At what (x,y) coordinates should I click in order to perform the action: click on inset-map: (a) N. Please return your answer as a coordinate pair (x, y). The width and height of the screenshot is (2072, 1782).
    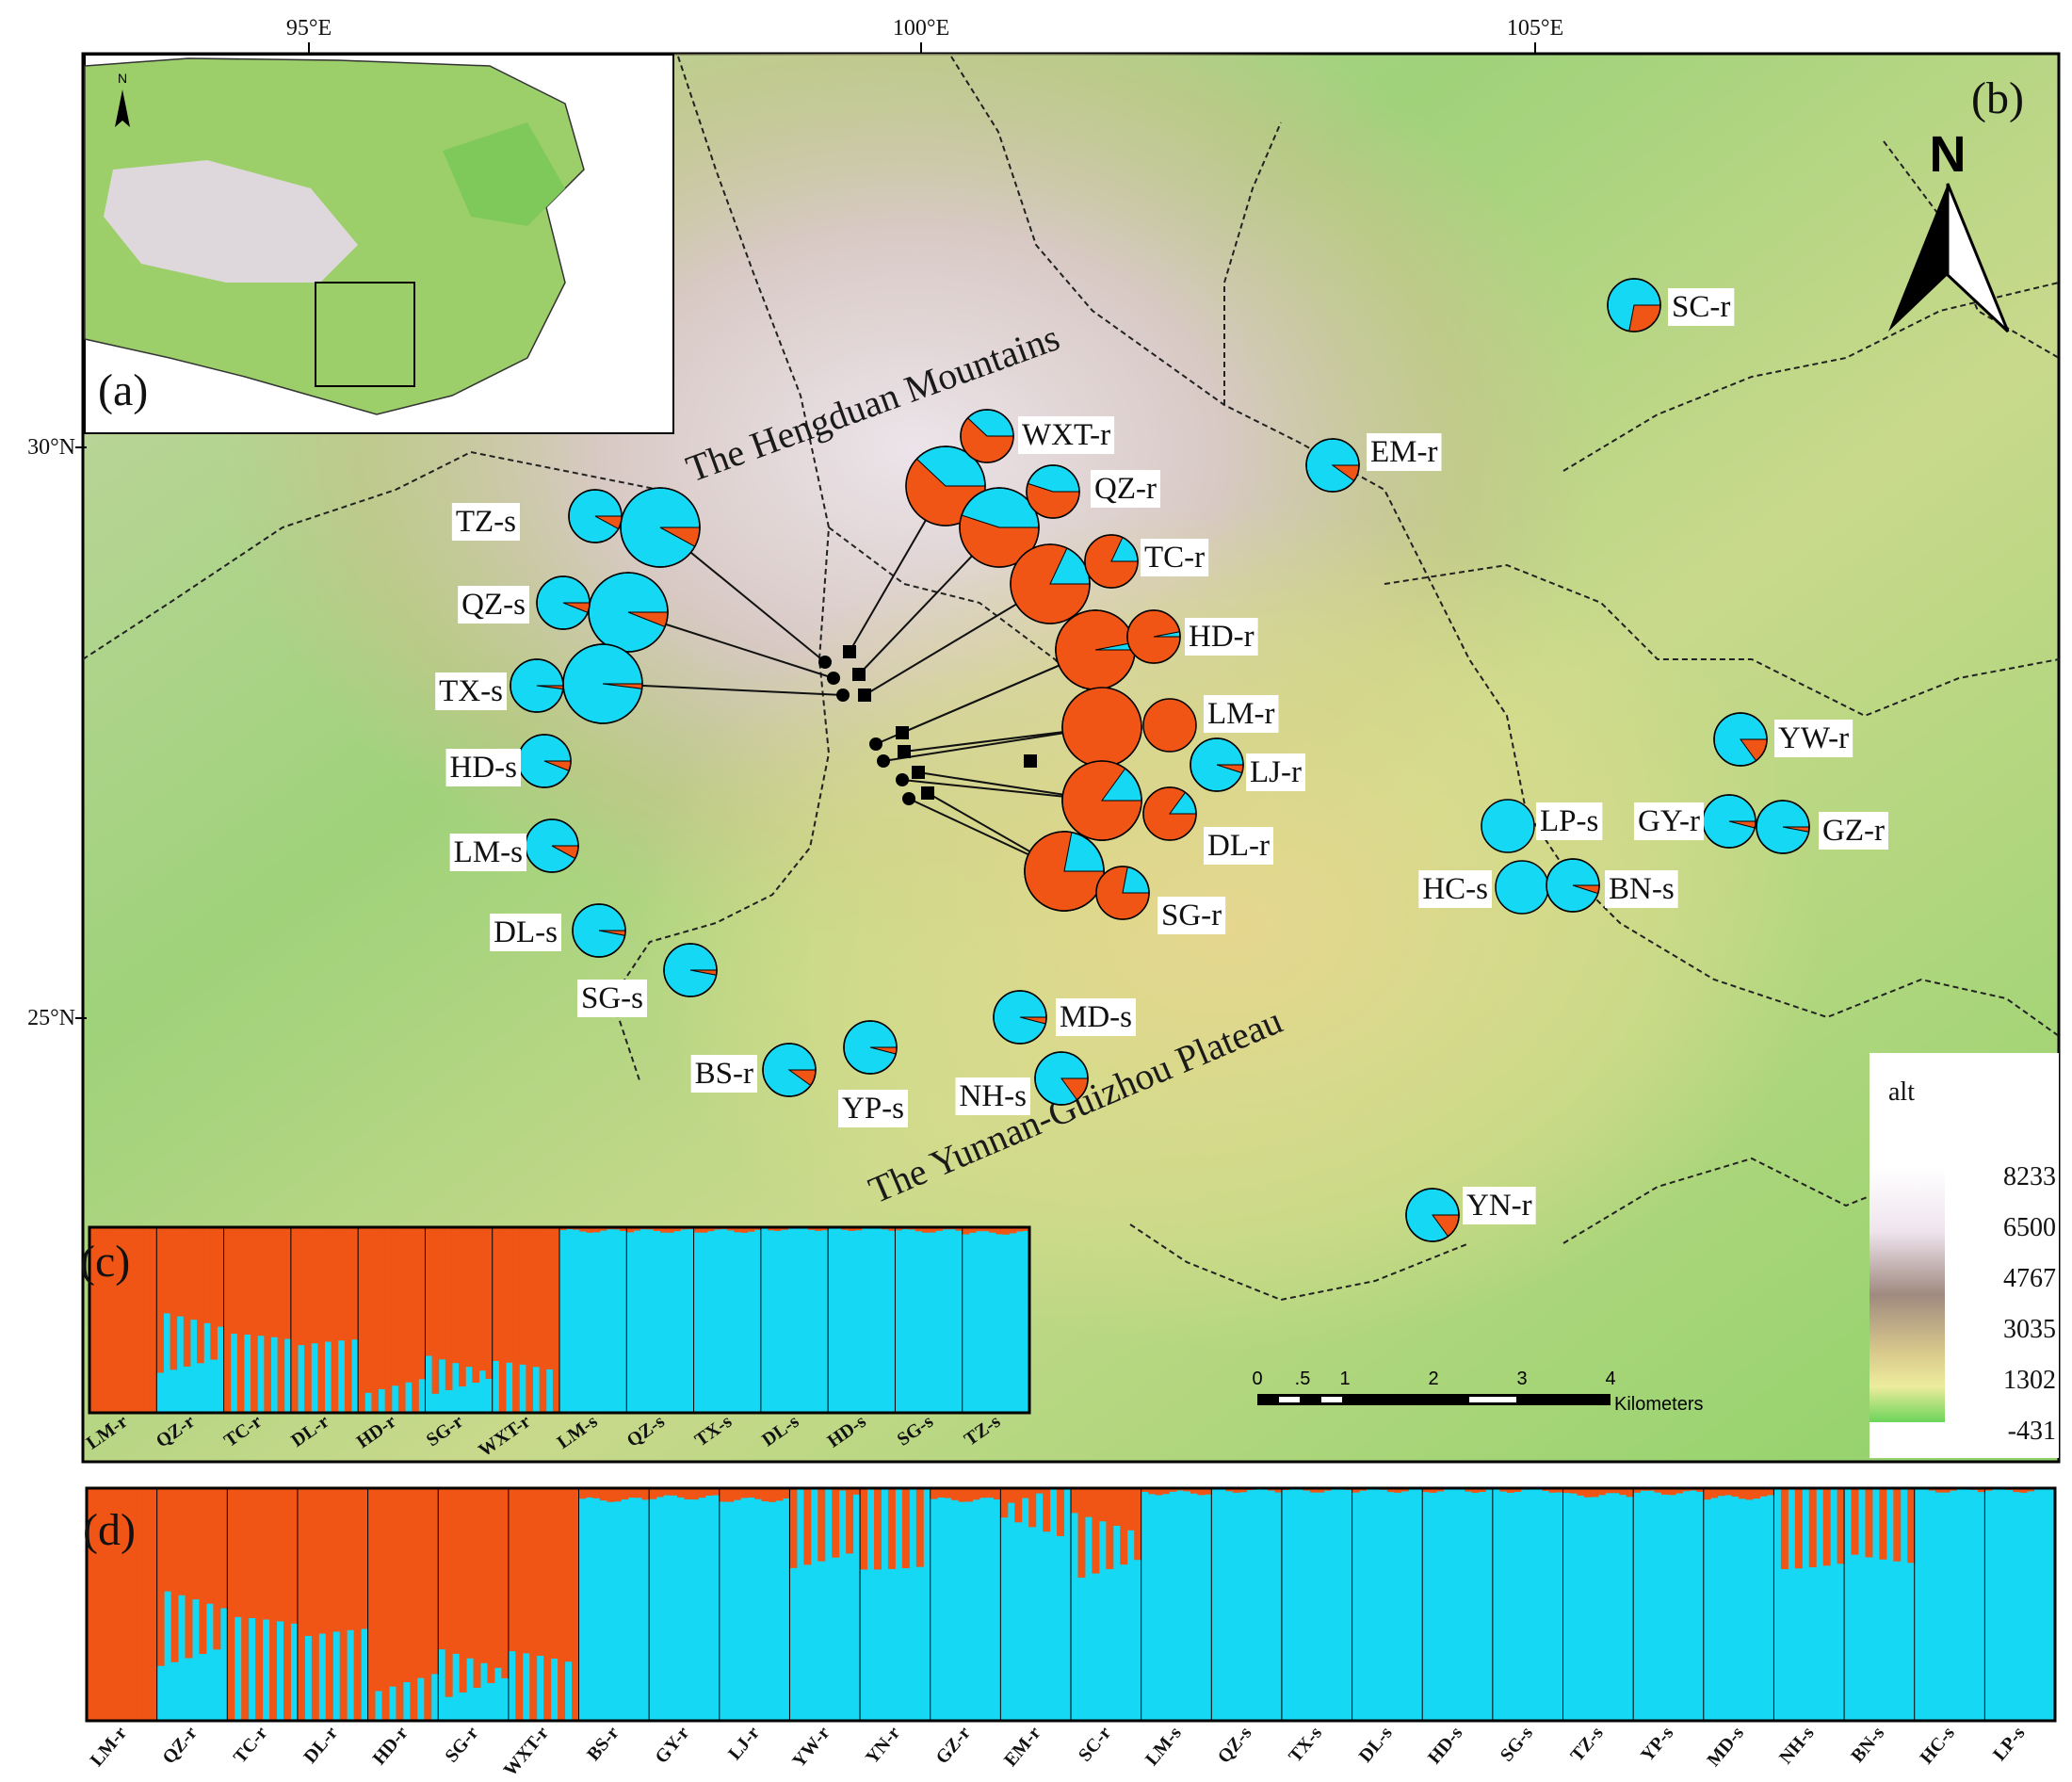
    Looking at the image, I should click on (379, 244).